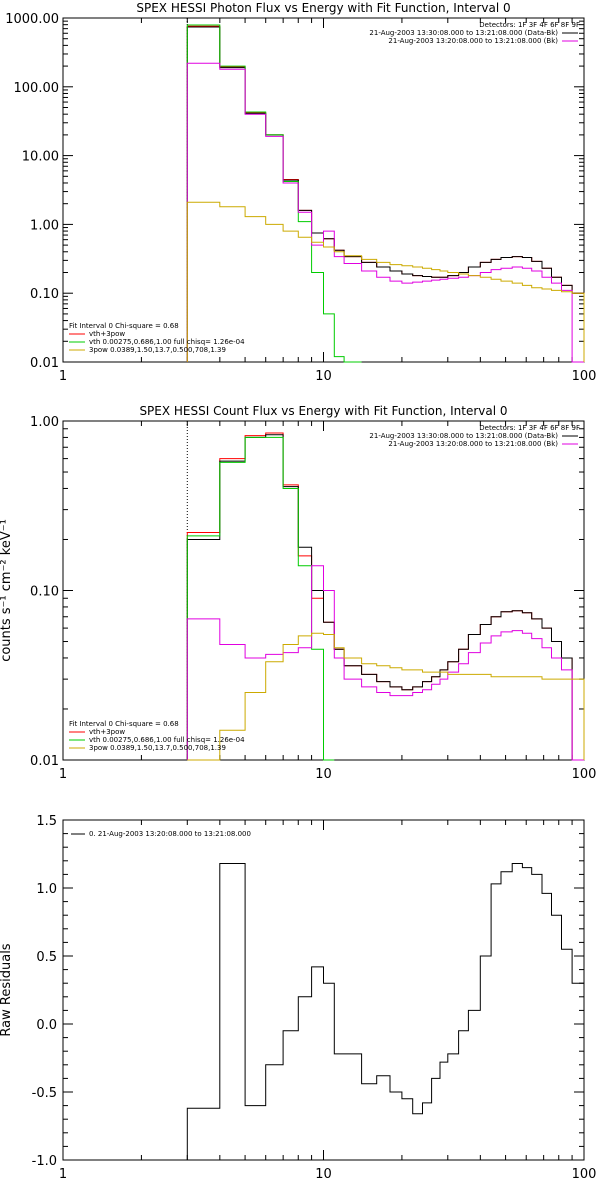  I want to click on y-tick-label: 1000.00, so click(32, 19).